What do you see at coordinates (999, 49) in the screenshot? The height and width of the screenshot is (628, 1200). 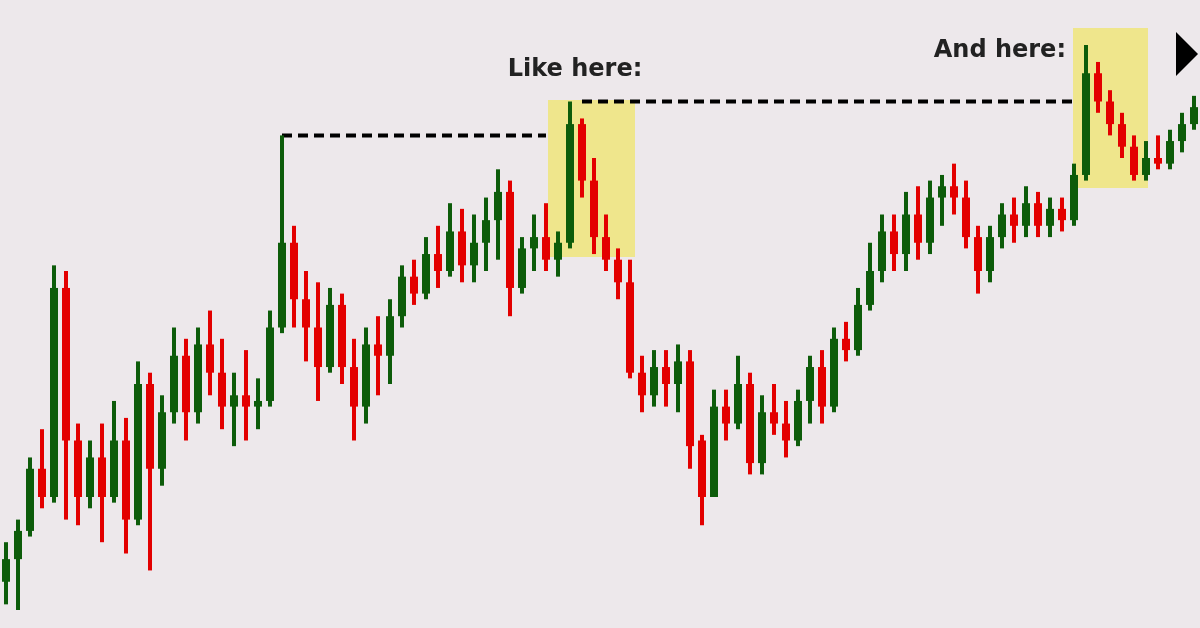 I see `annotation: And here:` at bounding box center [999, 49].